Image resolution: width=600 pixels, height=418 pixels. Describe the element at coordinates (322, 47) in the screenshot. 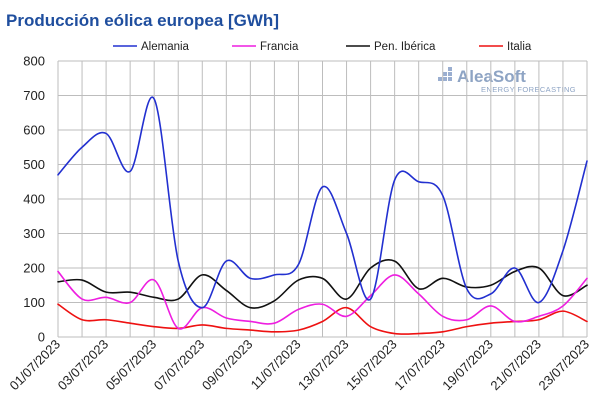

I see `chart-legend: Alemania Francia Pen. Ibérica Italia` at that location.